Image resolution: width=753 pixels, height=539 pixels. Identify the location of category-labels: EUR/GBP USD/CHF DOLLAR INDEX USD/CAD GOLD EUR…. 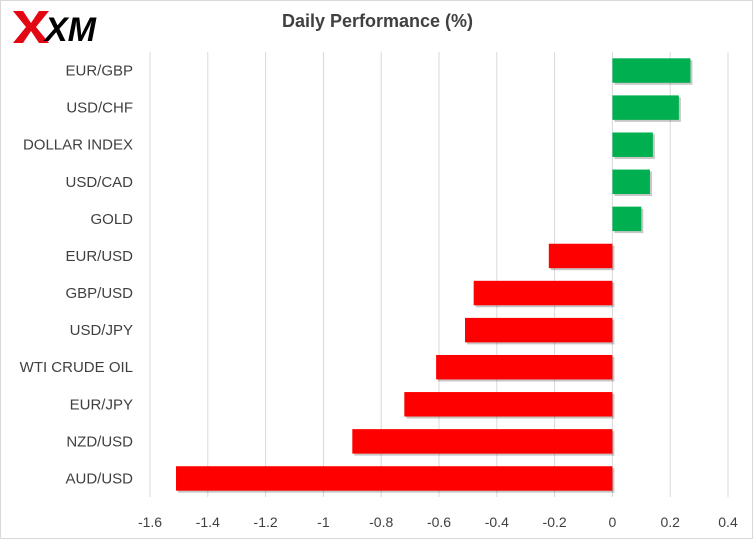
(77, 275).